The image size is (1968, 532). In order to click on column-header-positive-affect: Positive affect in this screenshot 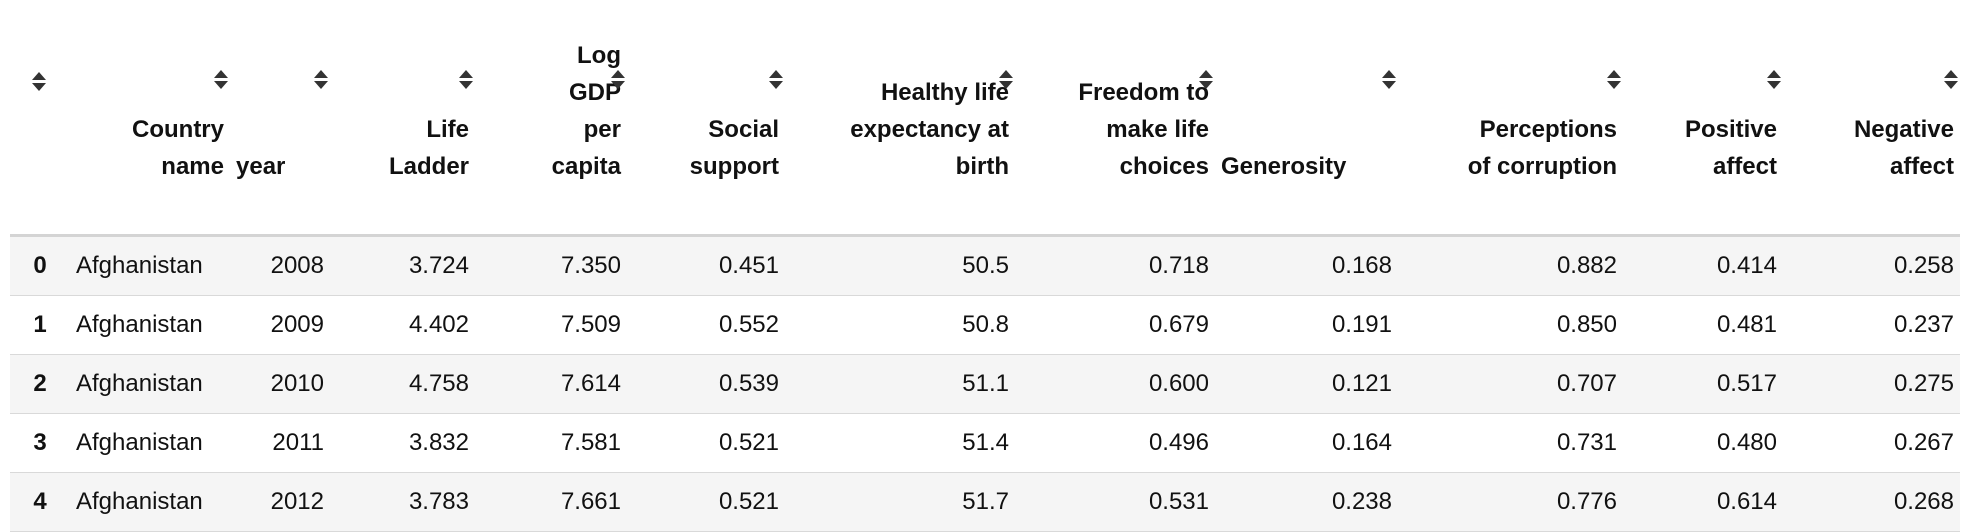, I will do `click(1703, 118)`.